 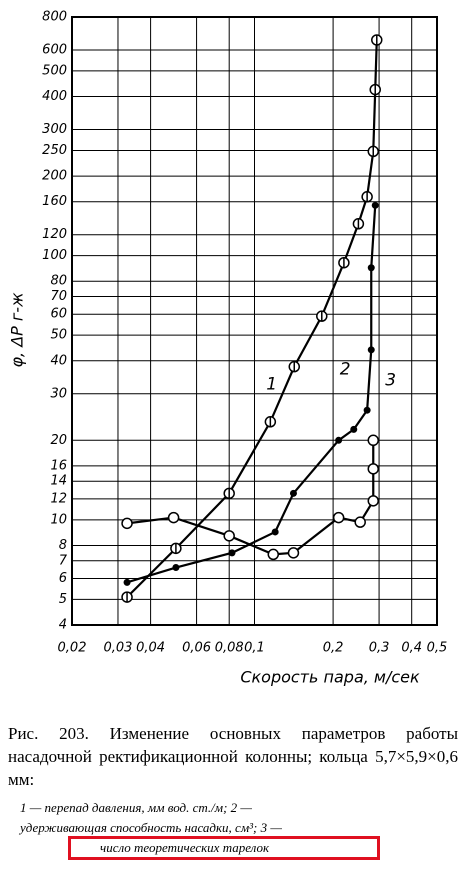 What do you see at coordinates (54, 96) in the screenshot?
I see `y-tick-label: 400` at bounding box center [54, 96].